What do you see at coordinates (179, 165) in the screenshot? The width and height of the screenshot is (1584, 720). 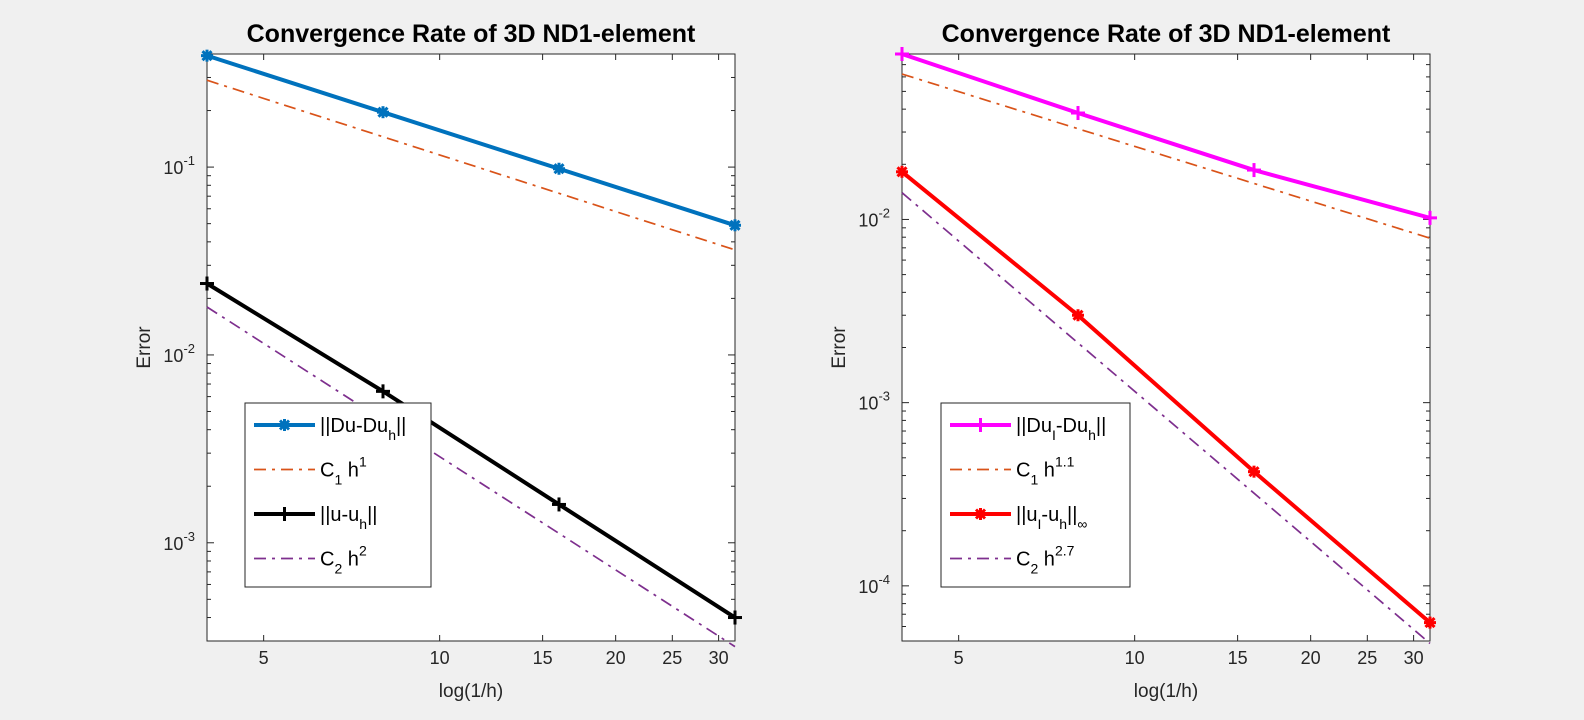 I see `y-tick-label: 10⁻¹` at bounding box center [179, 165].